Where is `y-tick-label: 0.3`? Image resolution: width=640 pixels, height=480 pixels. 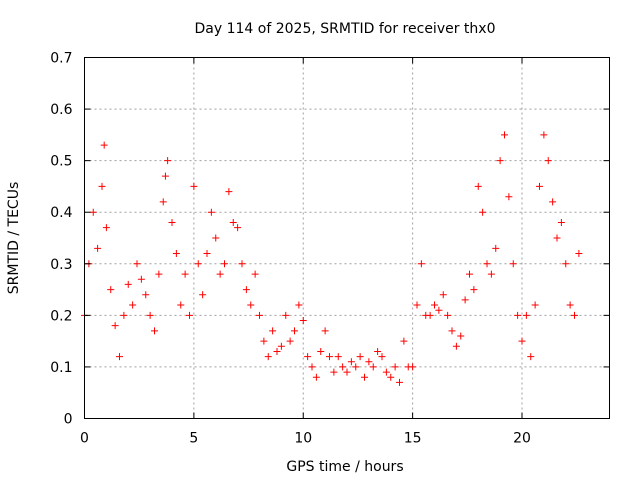 y-tick-label: 0.3 is located at coordinates (61, 265).